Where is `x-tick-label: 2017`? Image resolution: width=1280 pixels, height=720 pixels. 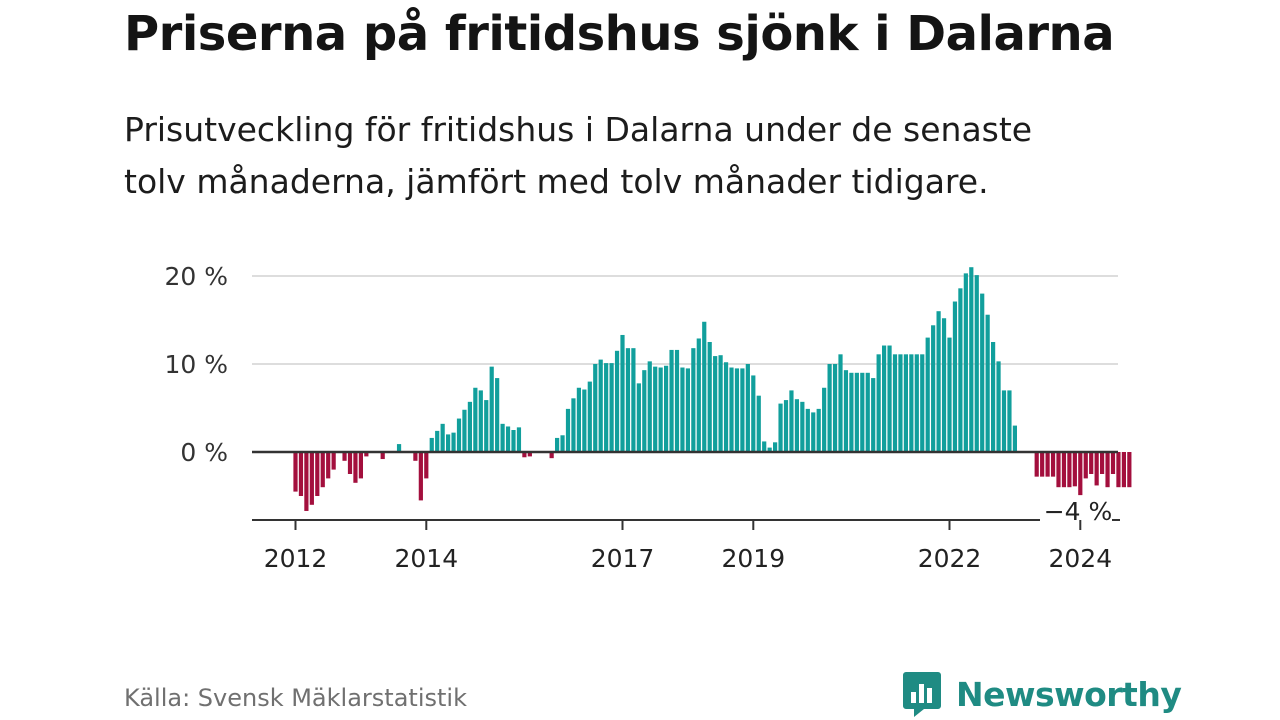
x-tick-label: 2017 is located at coordinates (623, 558).